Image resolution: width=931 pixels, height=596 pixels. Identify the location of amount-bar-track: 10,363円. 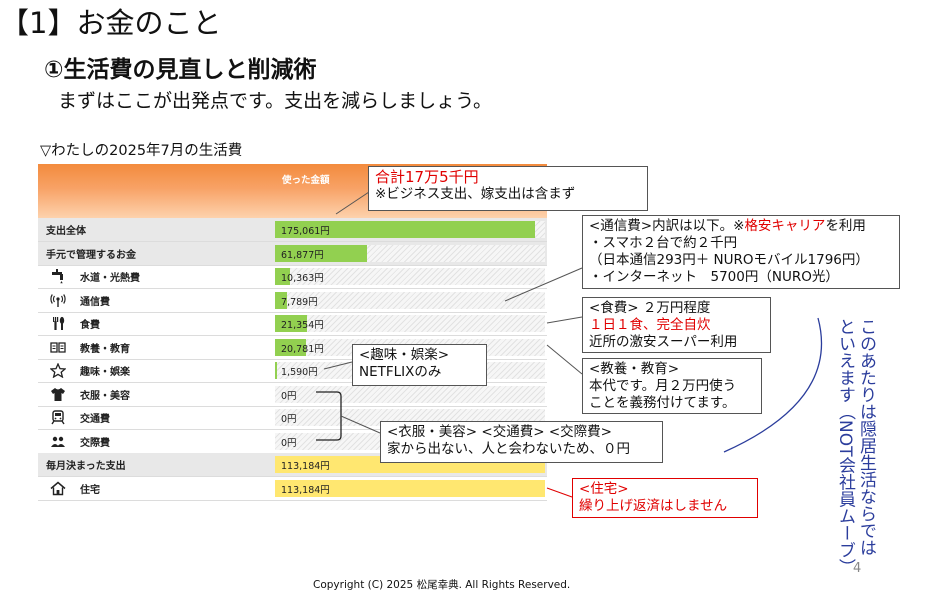
(410, 276).